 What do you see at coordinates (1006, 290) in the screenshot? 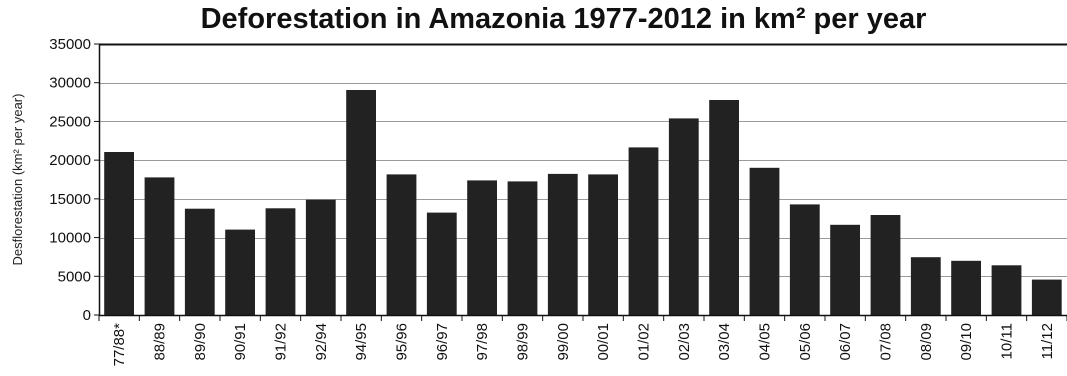
I see `bar-10/11` at bounding box center [1006, 290].